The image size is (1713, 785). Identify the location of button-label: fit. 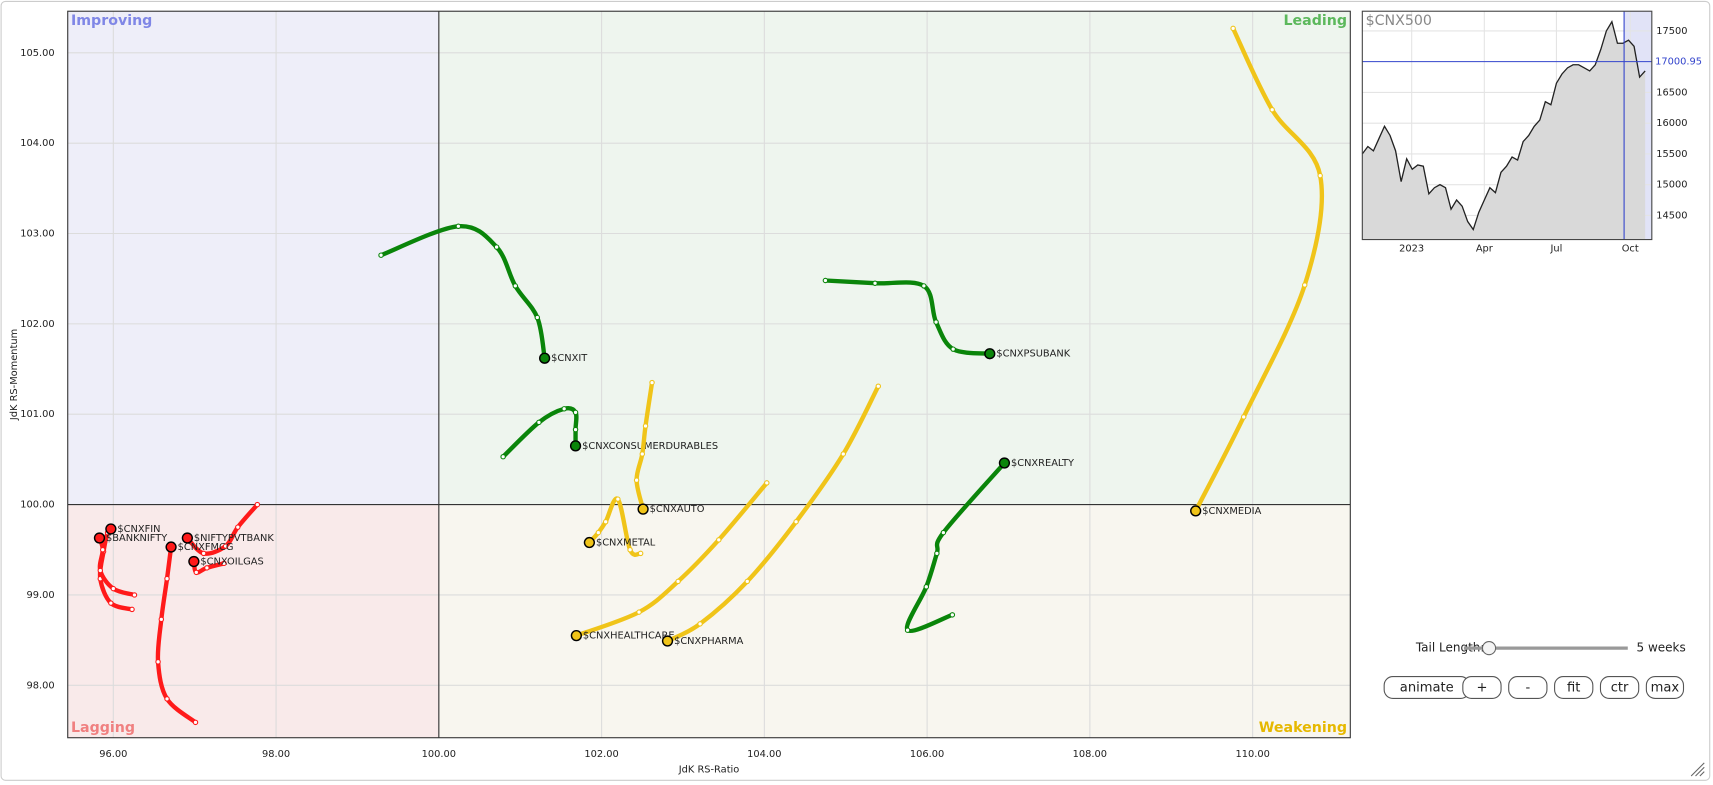
(1573, 688).